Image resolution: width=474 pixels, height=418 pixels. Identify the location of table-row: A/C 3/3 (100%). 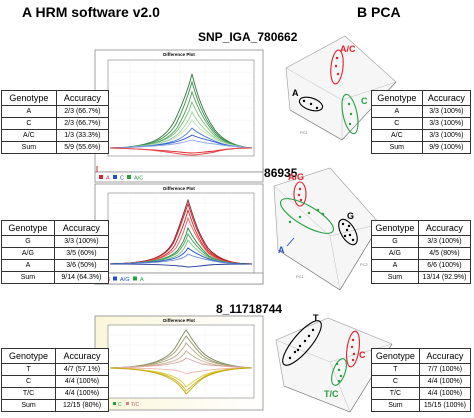
(421, 135).